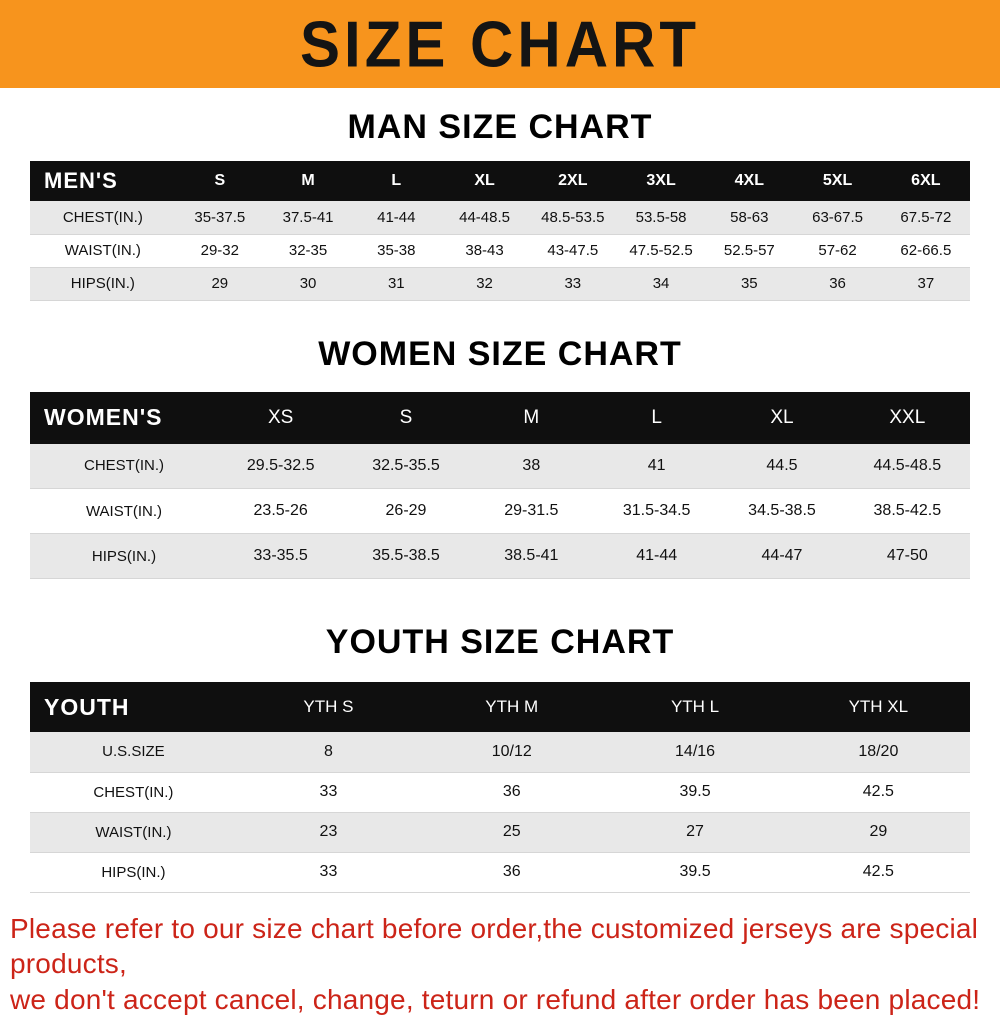  I want to click on size-value-cell: 48.5-53.5, so click(573, 217).